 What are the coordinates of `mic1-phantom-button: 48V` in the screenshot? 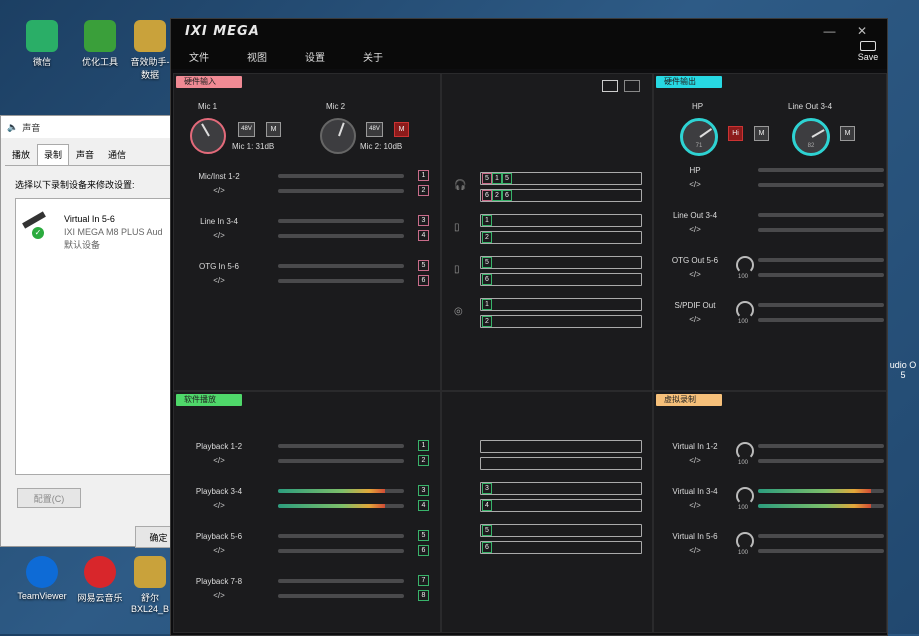 It's located at (246, 129).